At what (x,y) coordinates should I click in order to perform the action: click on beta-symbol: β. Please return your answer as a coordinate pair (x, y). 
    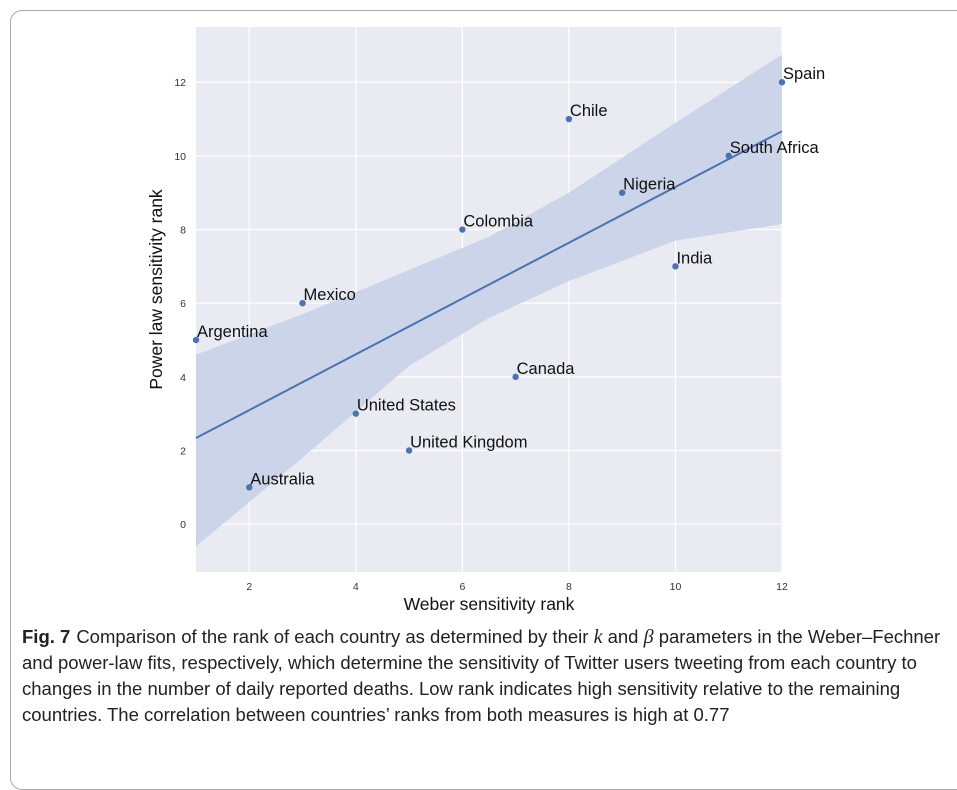
    Looking at the image, I should click on (648, 637).